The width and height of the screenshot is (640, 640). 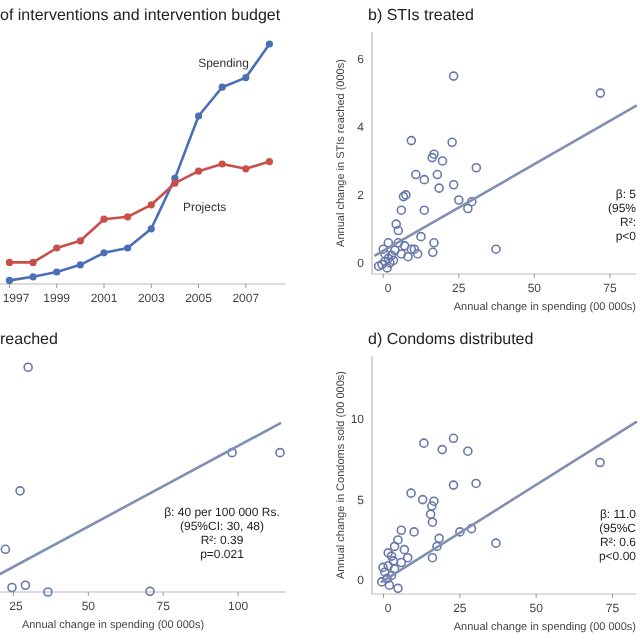 I want to click on chart-title: d) Condoms distributed, so click(x=451, y=339).